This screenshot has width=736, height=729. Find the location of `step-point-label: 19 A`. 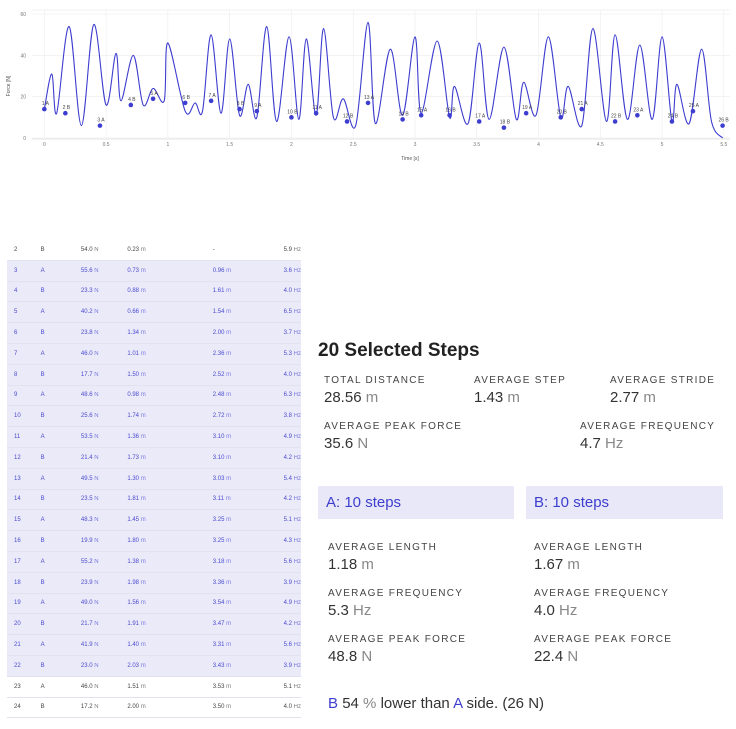

step-point-label: 19 A is located at coordinates (527, 108).